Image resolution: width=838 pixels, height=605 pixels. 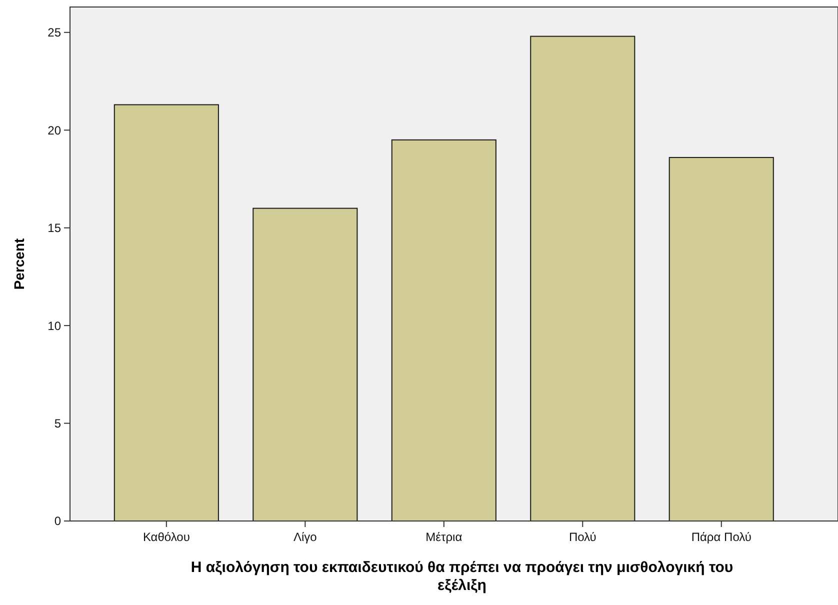 I want to click on x-tick-label: Λίγο, so click(x=305, y=537).